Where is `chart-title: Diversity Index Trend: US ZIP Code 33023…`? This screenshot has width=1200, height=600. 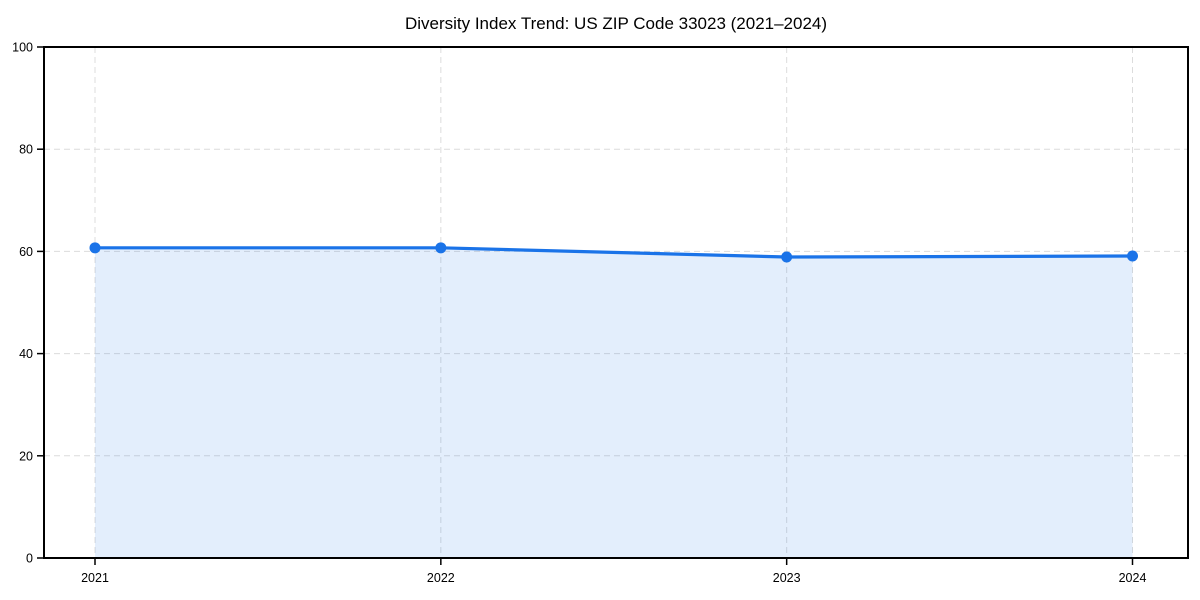
chart-title: Diversity Index Trend: US ZIP Code 33023… is located at coordinates (616, 23).